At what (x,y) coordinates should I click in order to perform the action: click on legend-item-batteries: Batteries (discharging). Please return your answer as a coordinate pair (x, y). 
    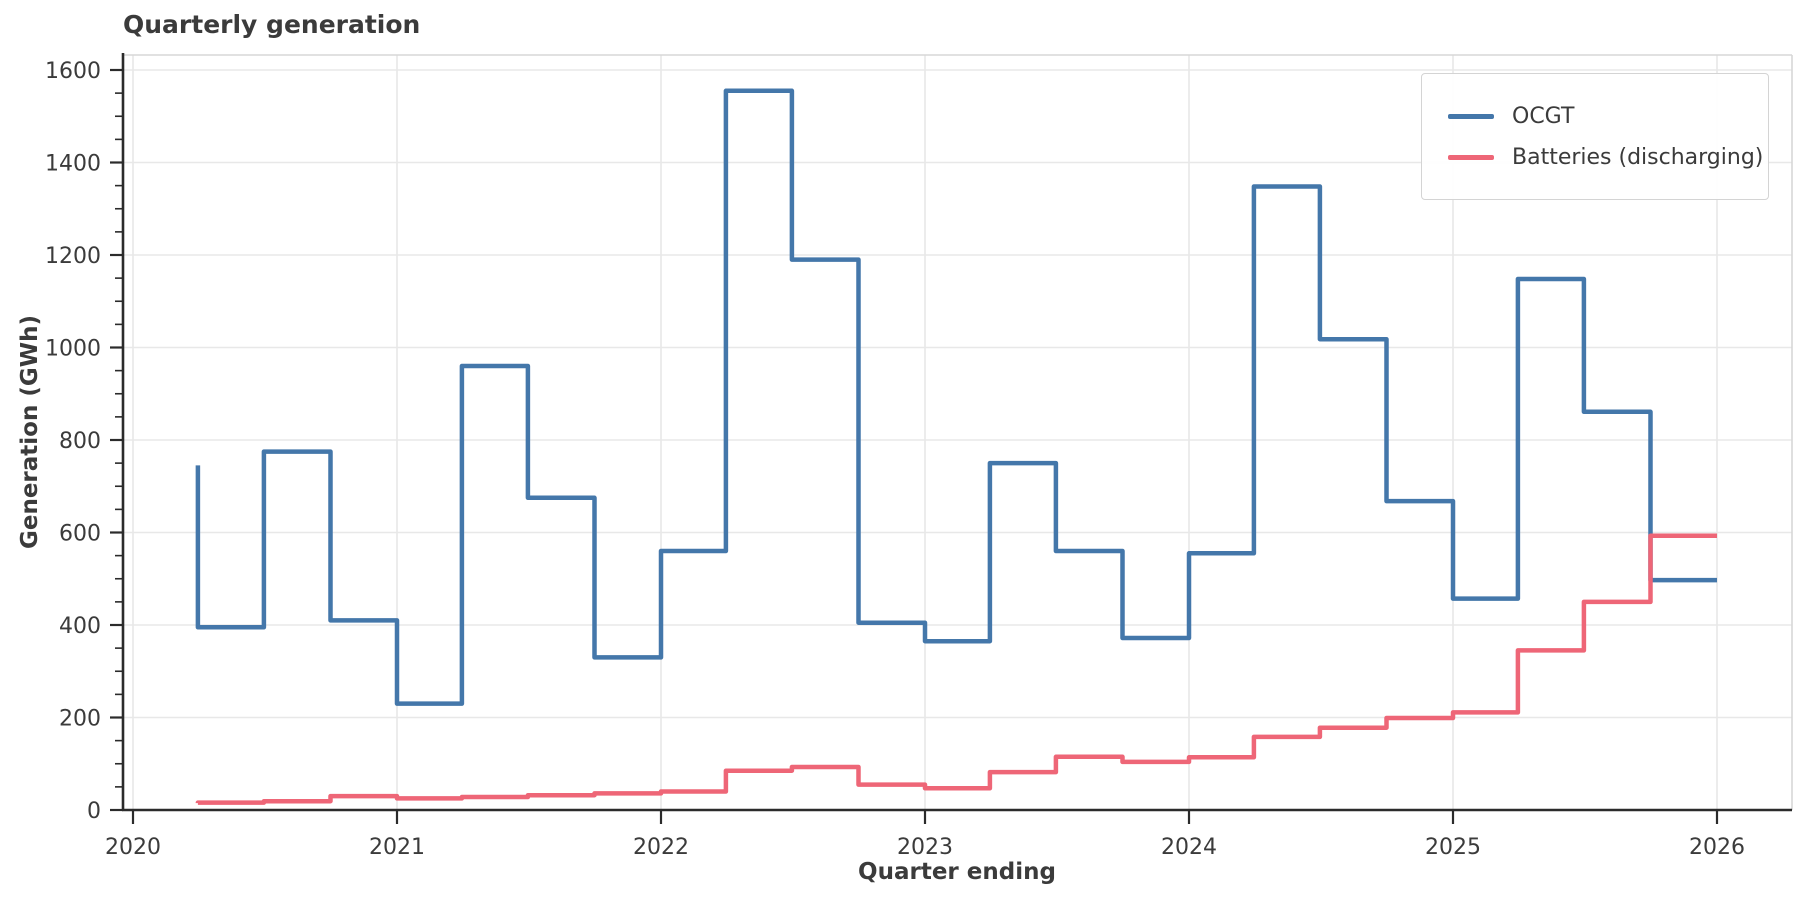
    Looking at the image, I should click on (1605, 157).